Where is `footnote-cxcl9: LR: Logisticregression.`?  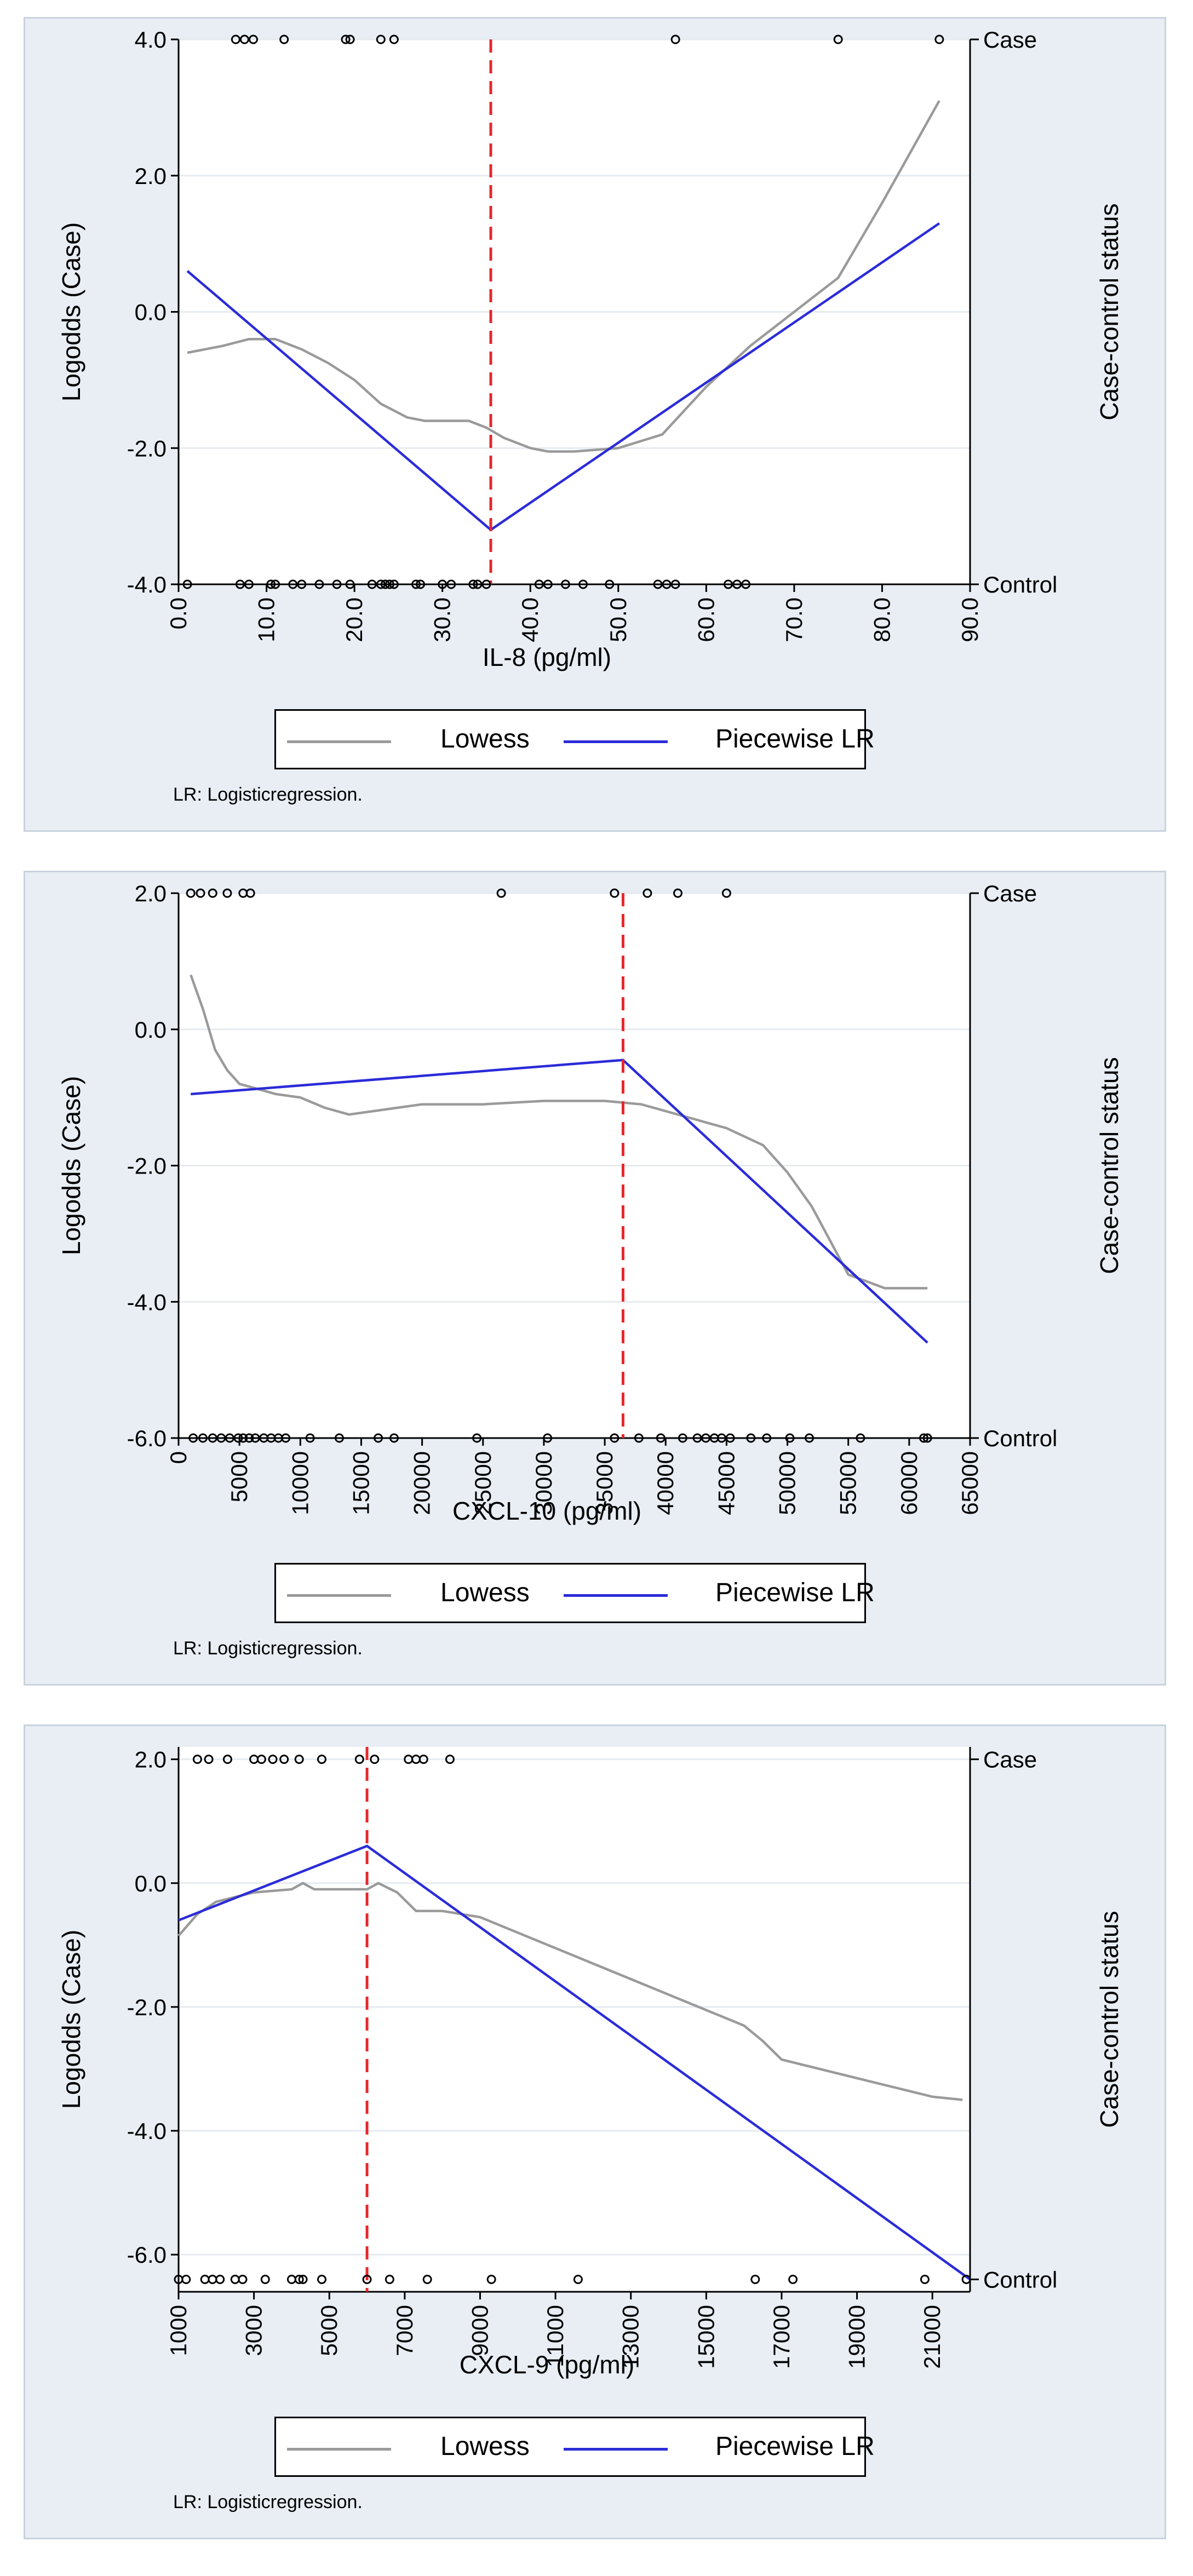
footnote-cxcl9: LR: Logisticregression. is located at coordinates (268, 2502).